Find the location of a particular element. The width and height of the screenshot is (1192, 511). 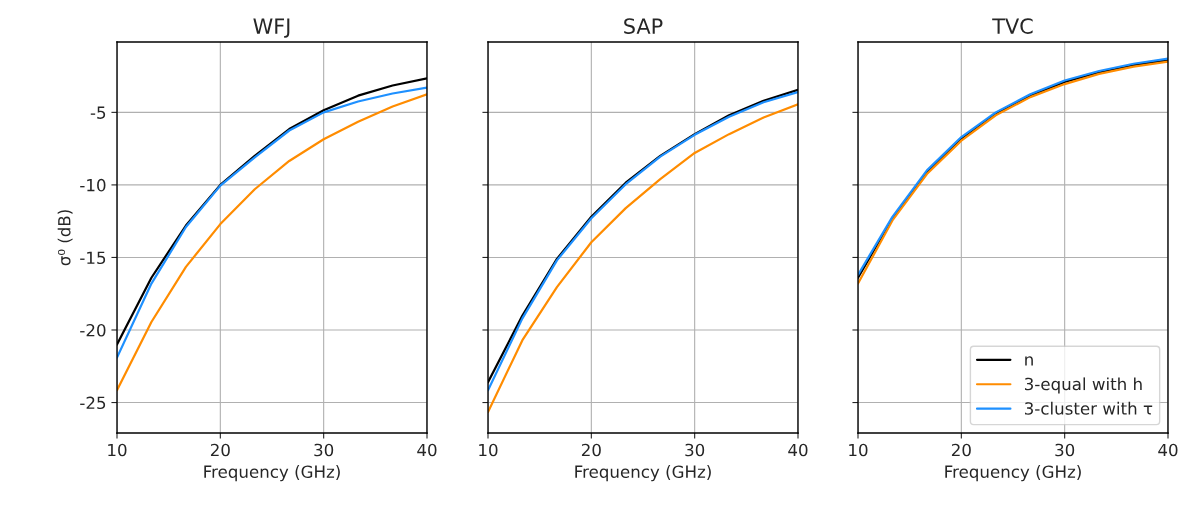

y-tick-label: -20 is located at coordinates (93, 330).